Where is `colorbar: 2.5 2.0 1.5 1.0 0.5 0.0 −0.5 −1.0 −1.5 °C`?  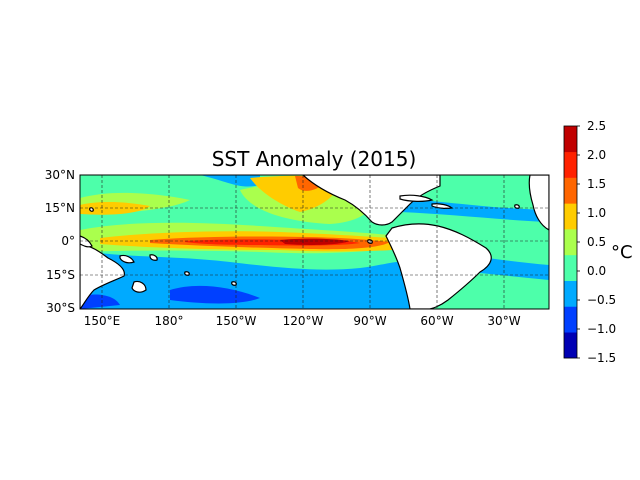
colorbar: 2.5 2.0 1.5 1.0 0.5 0.0 −0.5 −1.0 −1.5 °C is located at coordinates (598, 242).